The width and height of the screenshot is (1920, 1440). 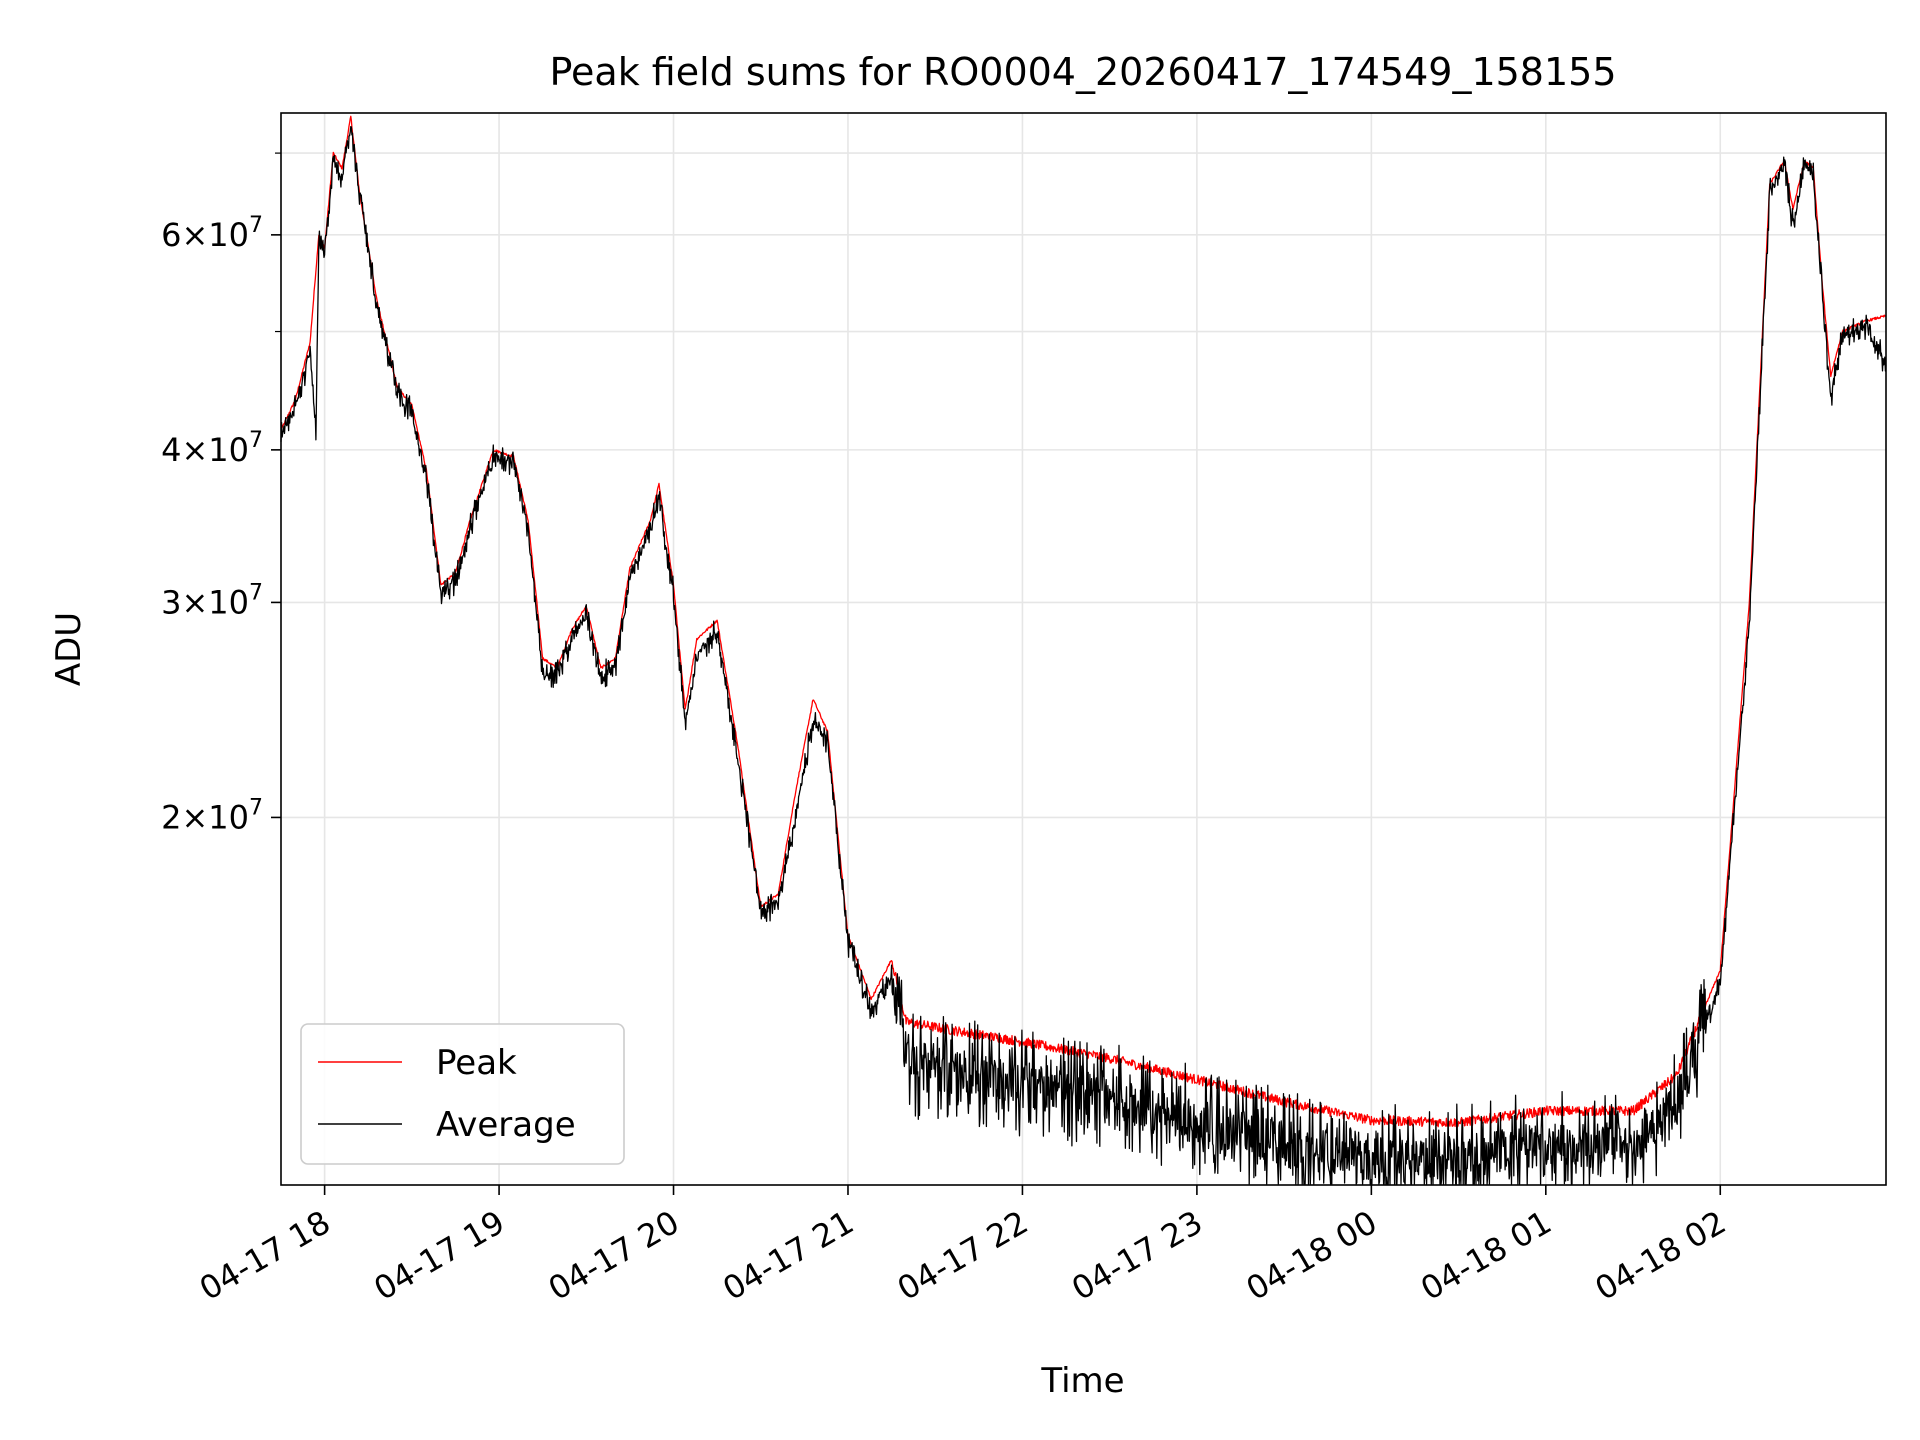 What do you see at coordinates (212, 233) in the screenshot?
I see `y-tick-label: 6×107` at bounding box center [212, 233].